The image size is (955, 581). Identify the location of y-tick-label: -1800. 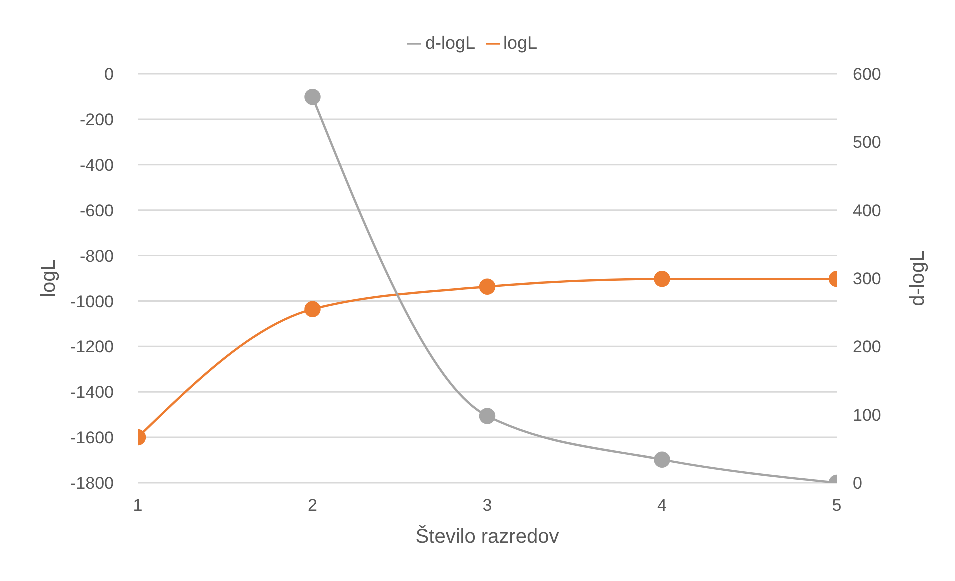
(92, 484).